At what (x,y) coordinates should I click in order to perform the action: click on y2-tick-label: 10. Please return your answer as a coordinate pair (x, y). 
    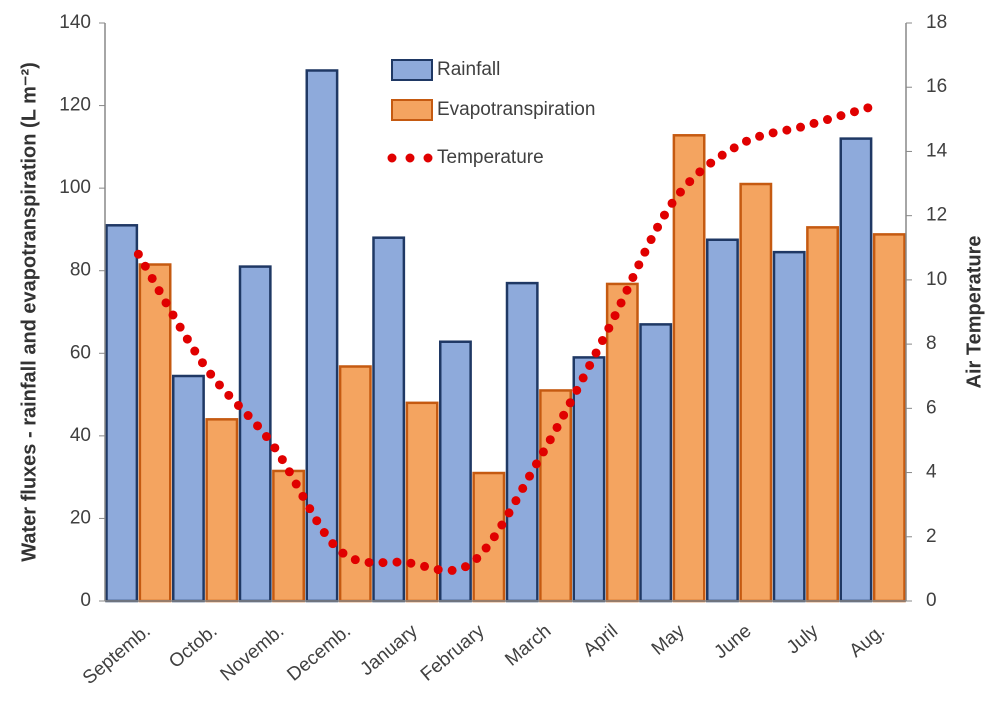
    Looking at the image, I should click on (936, 279).